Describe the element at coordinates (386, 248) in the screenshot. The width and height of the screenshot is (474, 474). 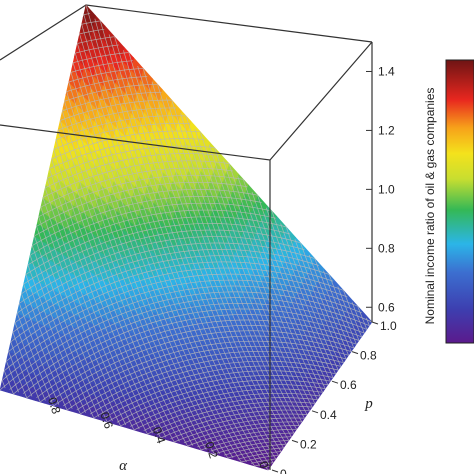
I see `z-tick-label: 0.8` at that location.